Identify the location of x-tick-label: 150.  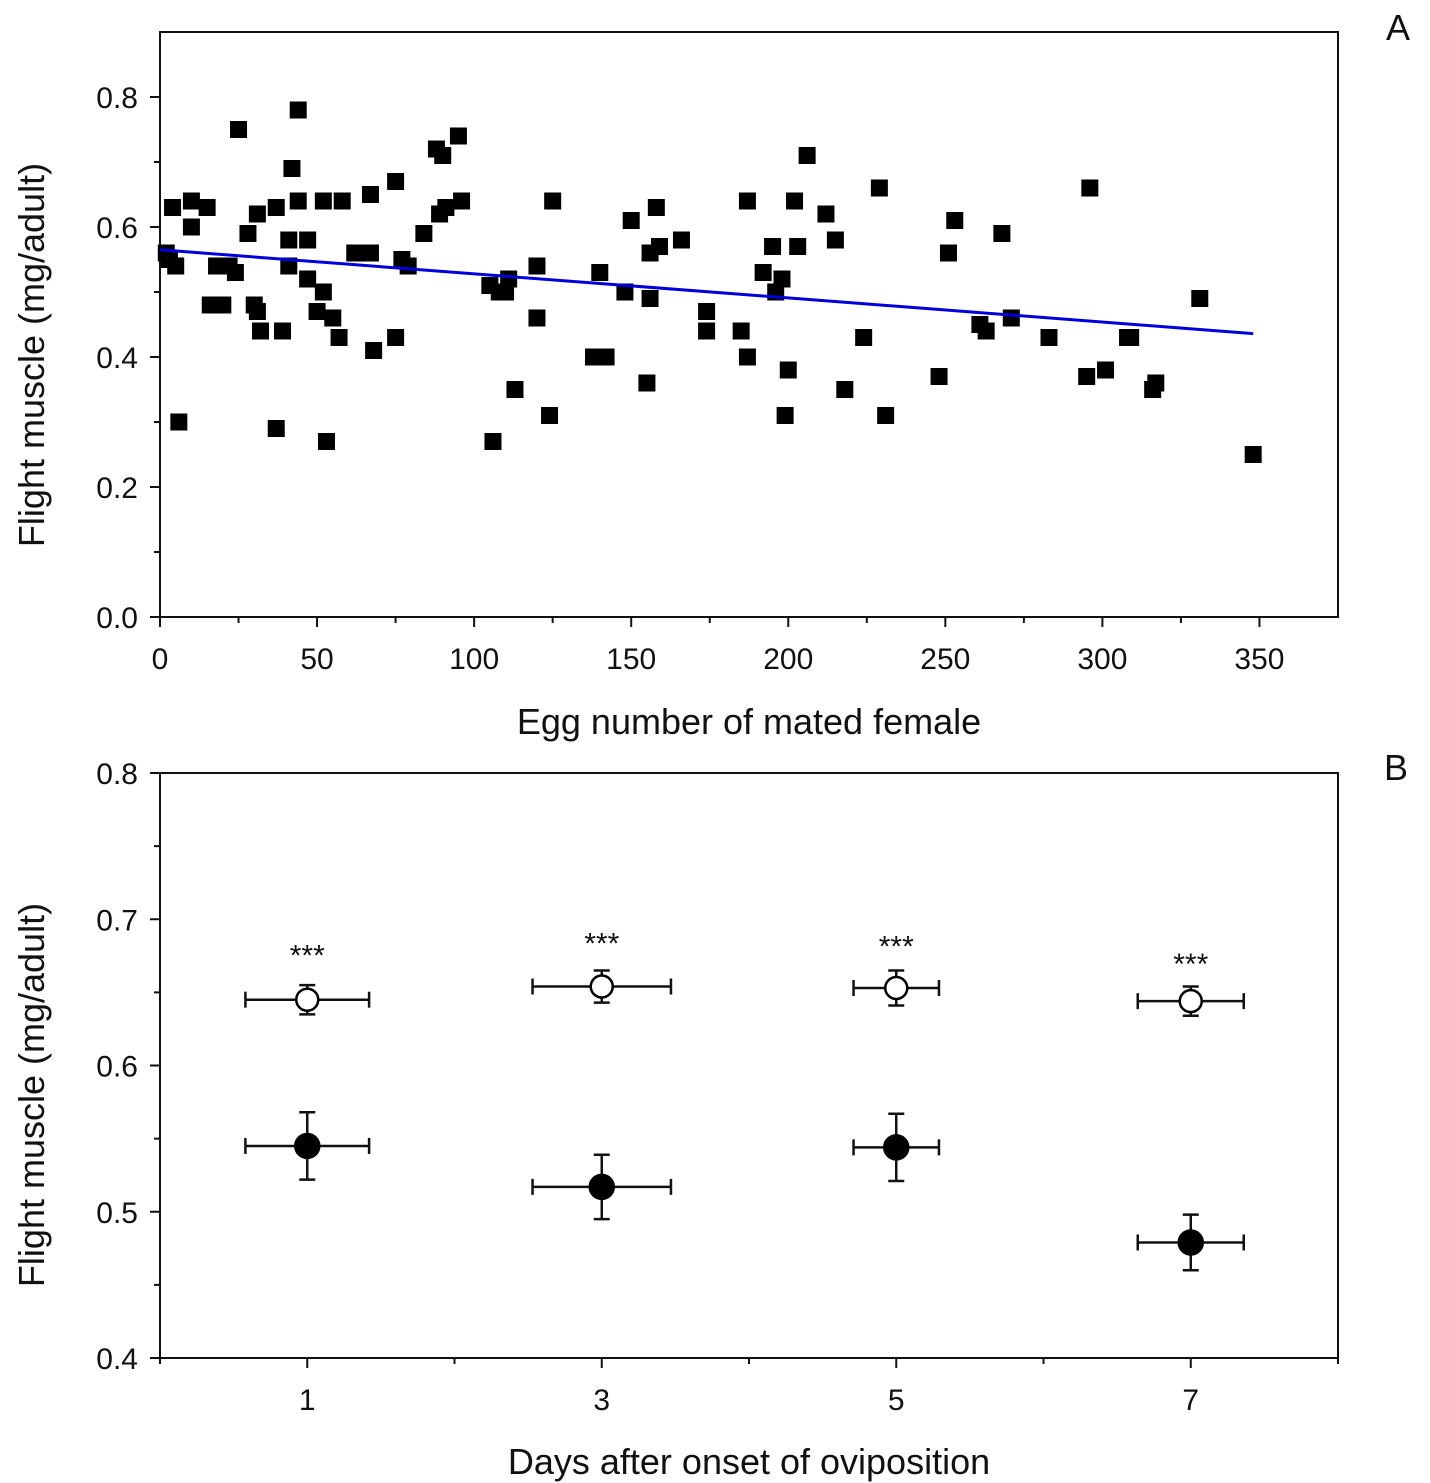
(631, 659).